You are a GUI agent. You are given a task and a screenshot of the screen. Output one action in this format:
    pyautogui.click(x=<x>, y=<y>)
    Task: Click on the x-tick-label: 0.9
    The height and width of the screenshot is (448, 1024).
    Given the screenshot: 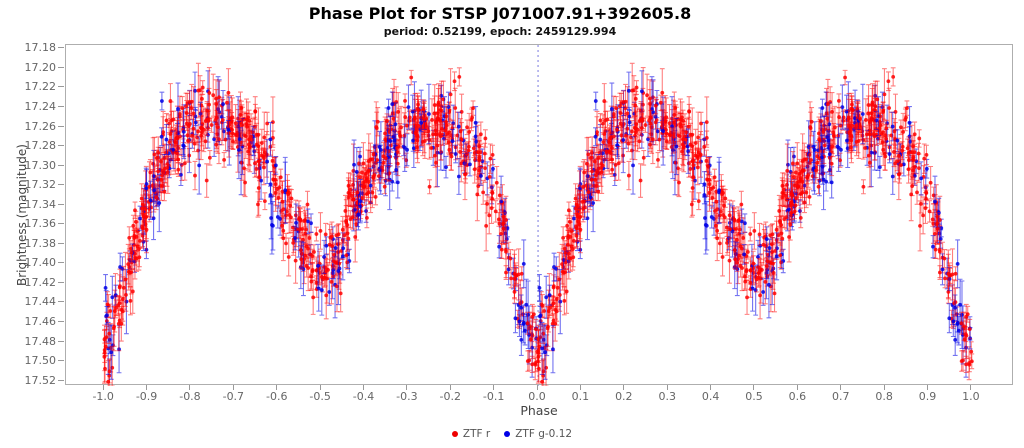 What is the action you would take?
    pyautogui.click(x=927, y=396)
    